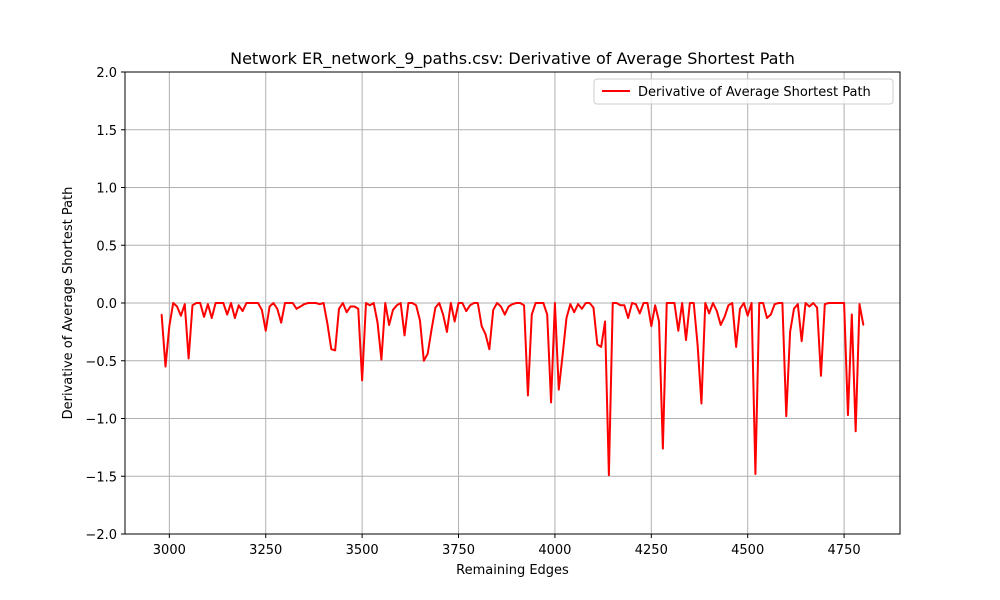  What do you see at coordinates (101, 420) in the screenshot?
I see `y-tick-label: −1.0` at bounding box center [101, 420].